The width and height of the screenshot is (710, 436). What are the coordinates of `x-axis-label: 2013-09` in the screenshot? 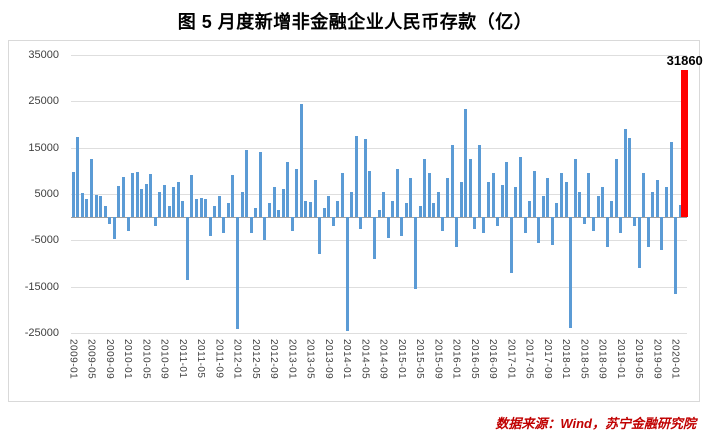 It's located at (328, 359).